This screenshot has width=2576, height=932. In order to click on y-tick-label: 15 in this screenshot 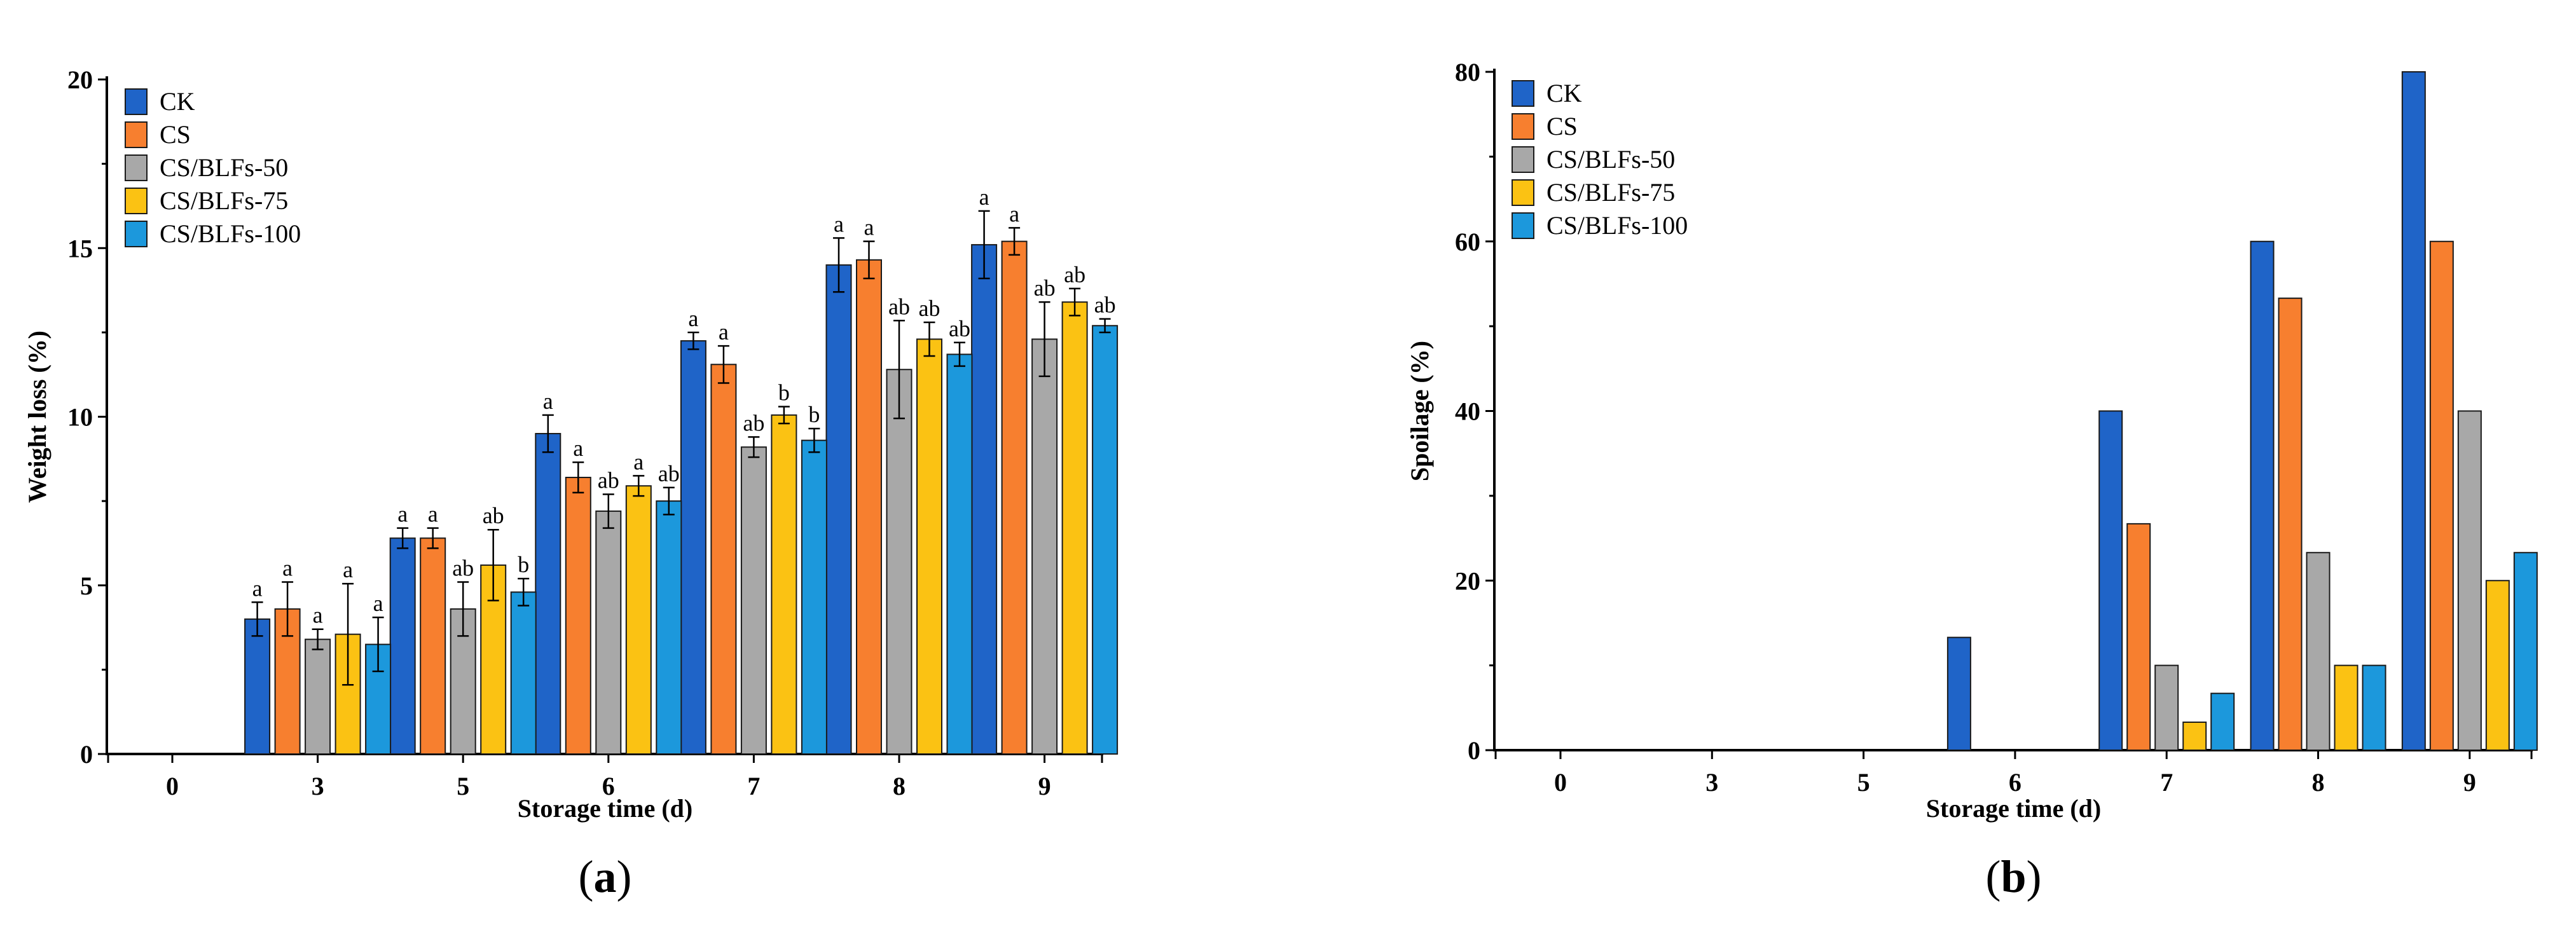, I will do `click(80, 248)`.